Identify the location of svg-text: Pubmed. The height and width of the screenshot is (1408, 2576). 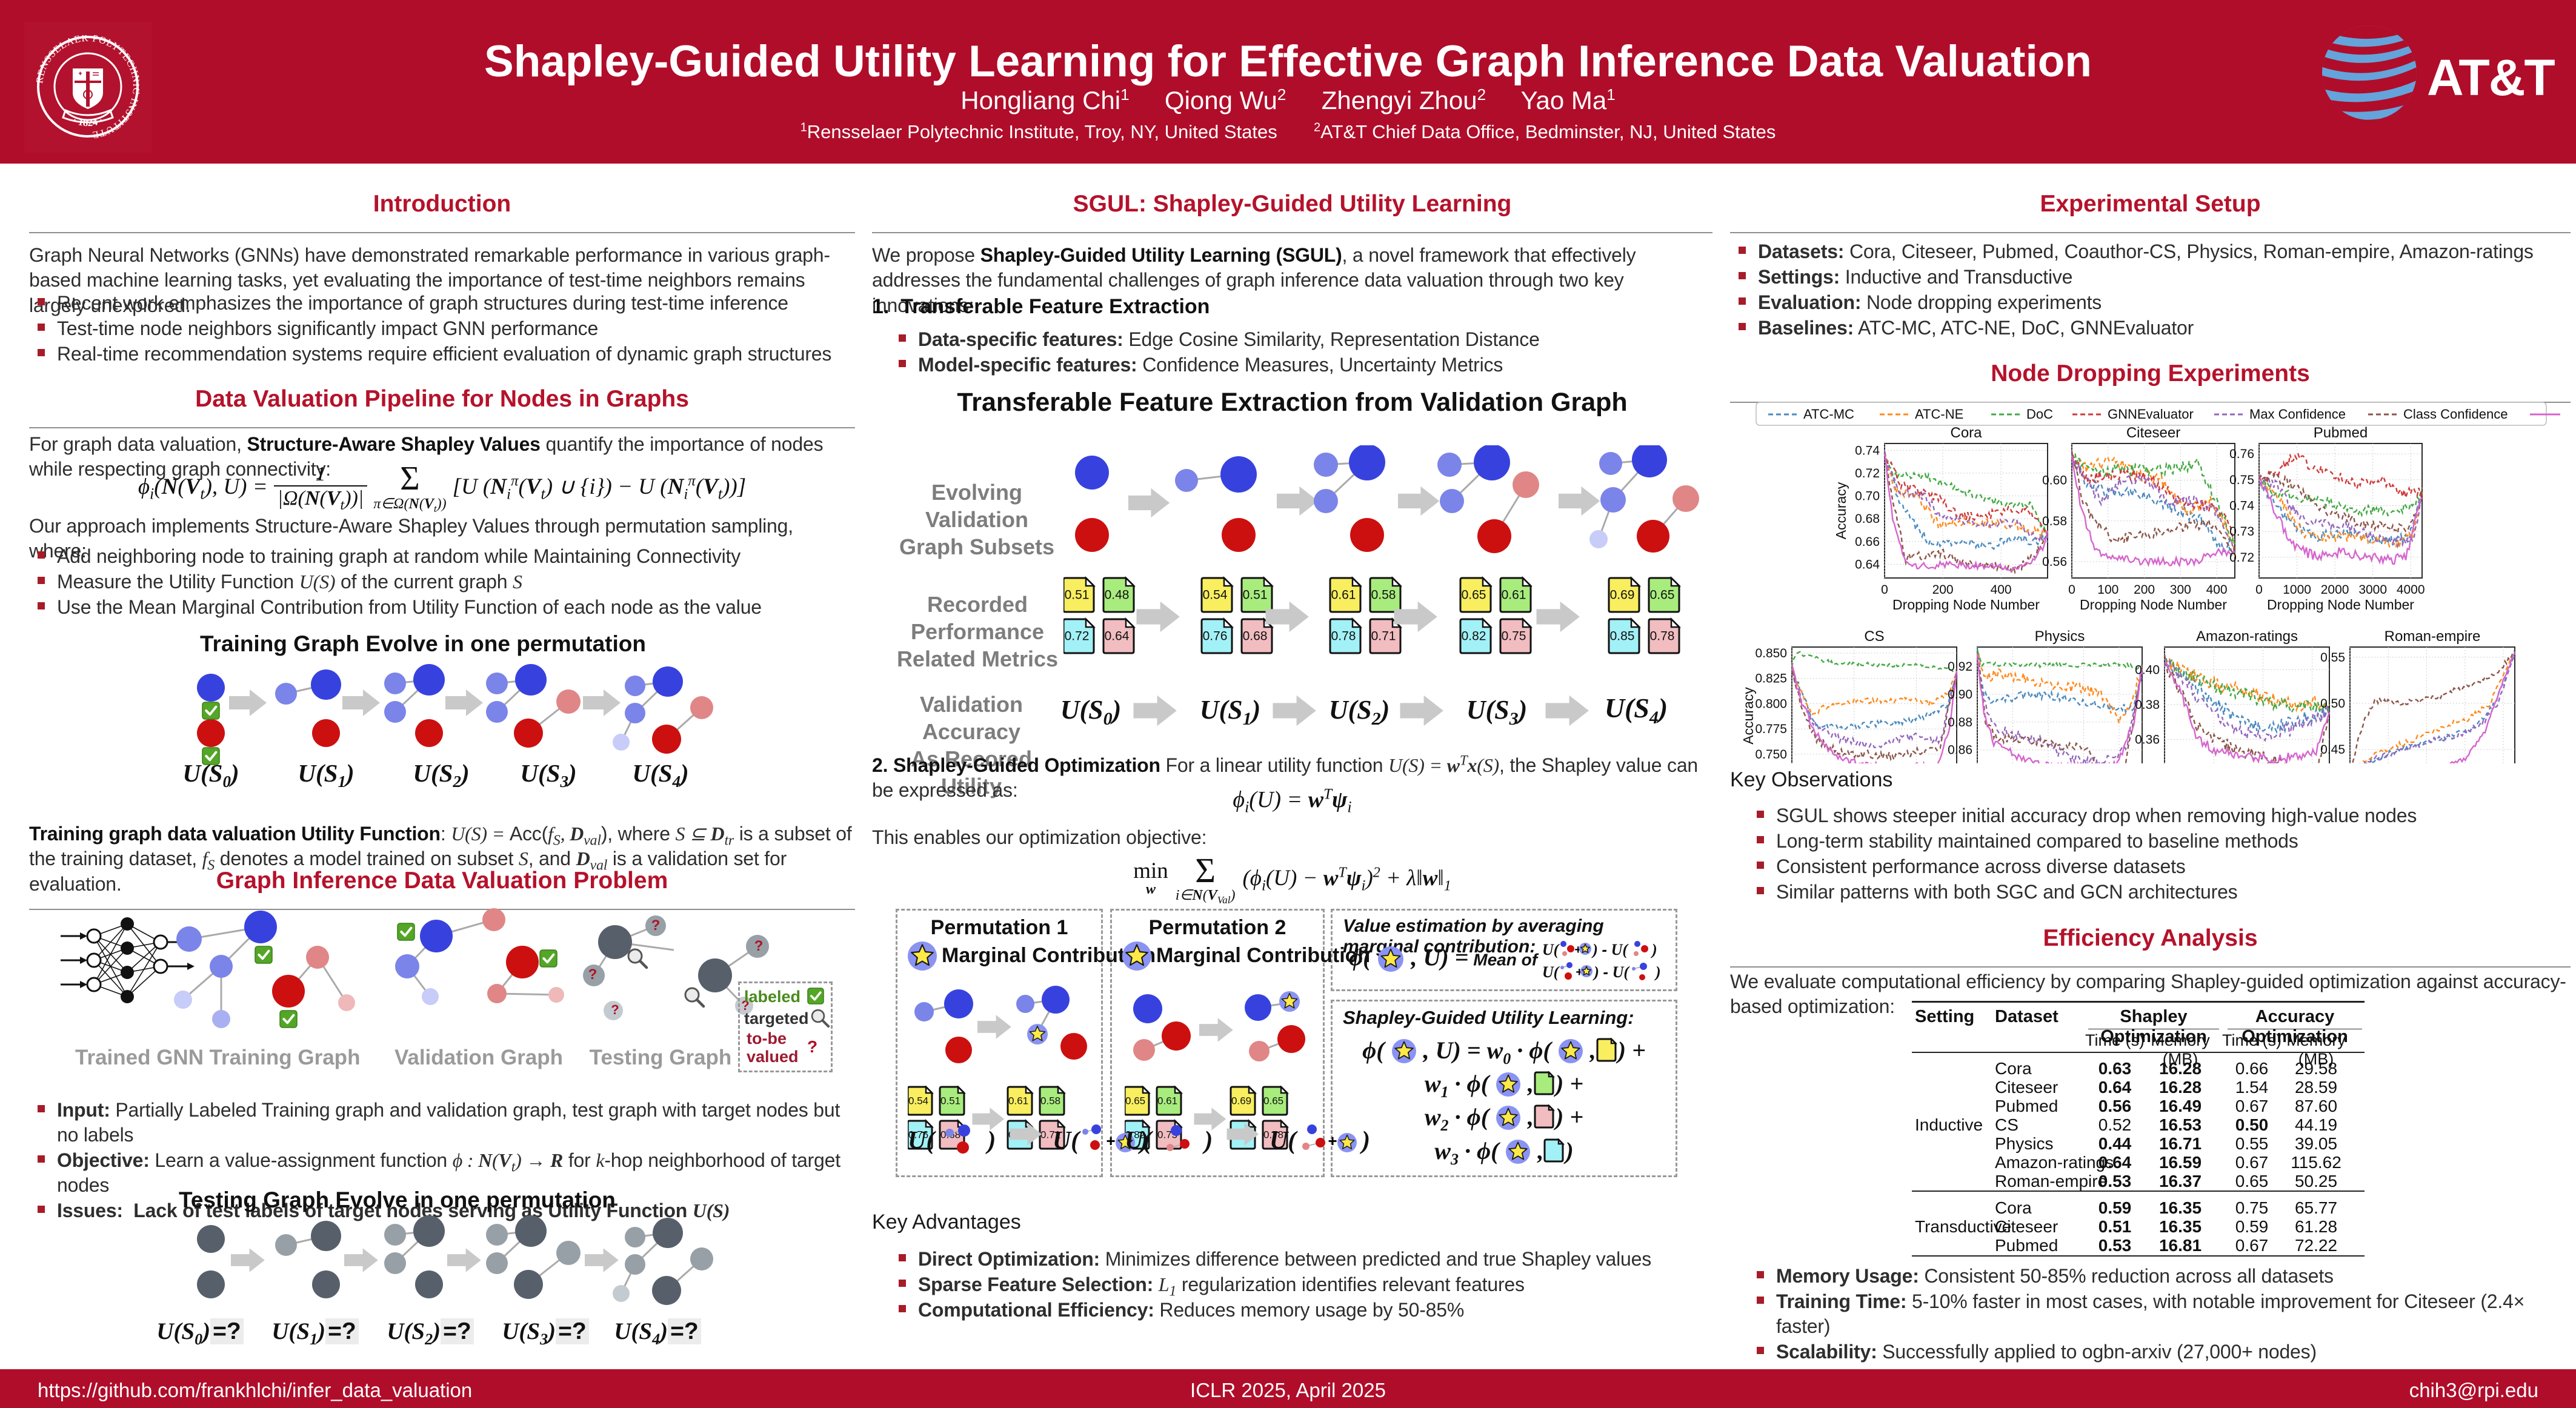
(2341, 433).